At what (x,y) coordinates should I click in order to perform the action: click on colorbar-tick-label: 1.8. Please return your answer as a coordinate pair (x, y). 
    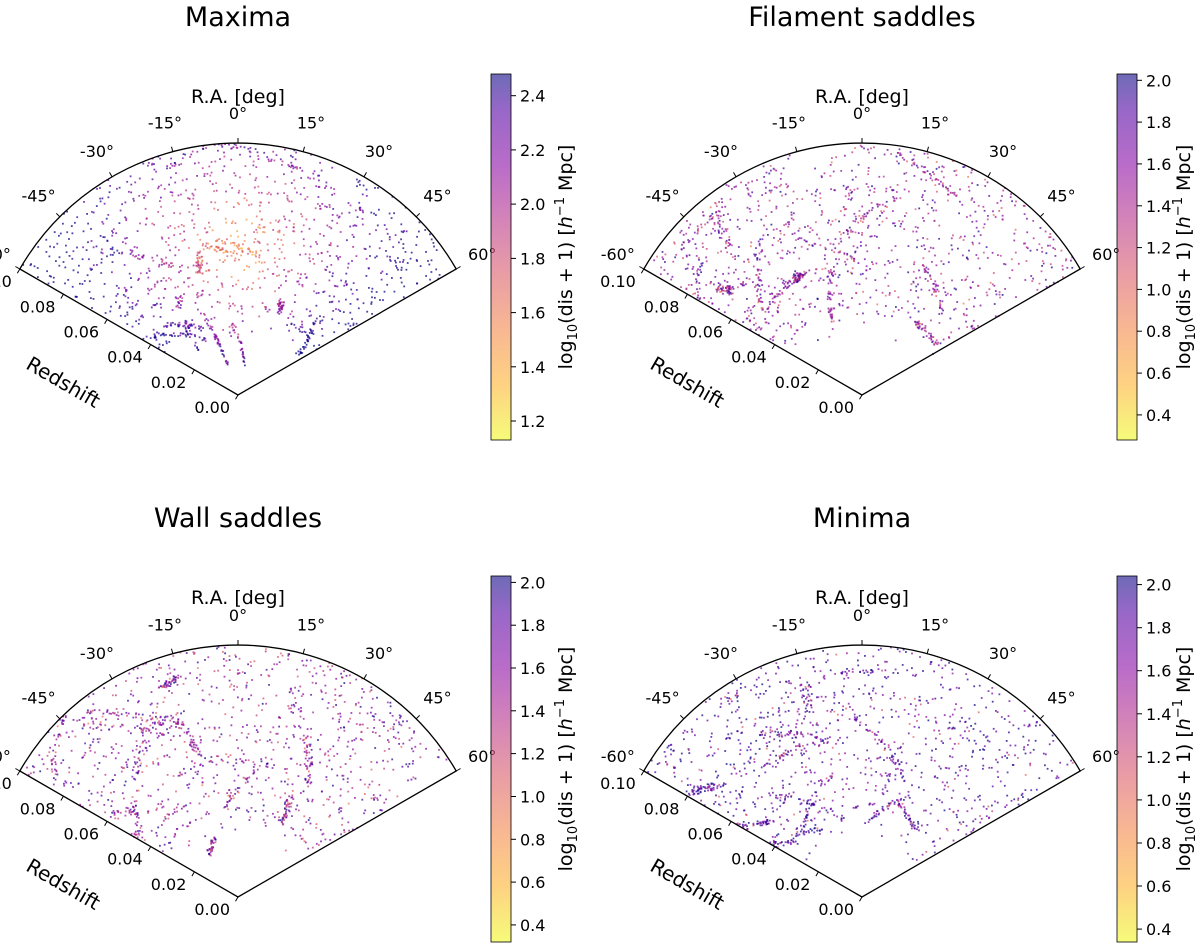
    Looking at the image, I should click on (532, 258).